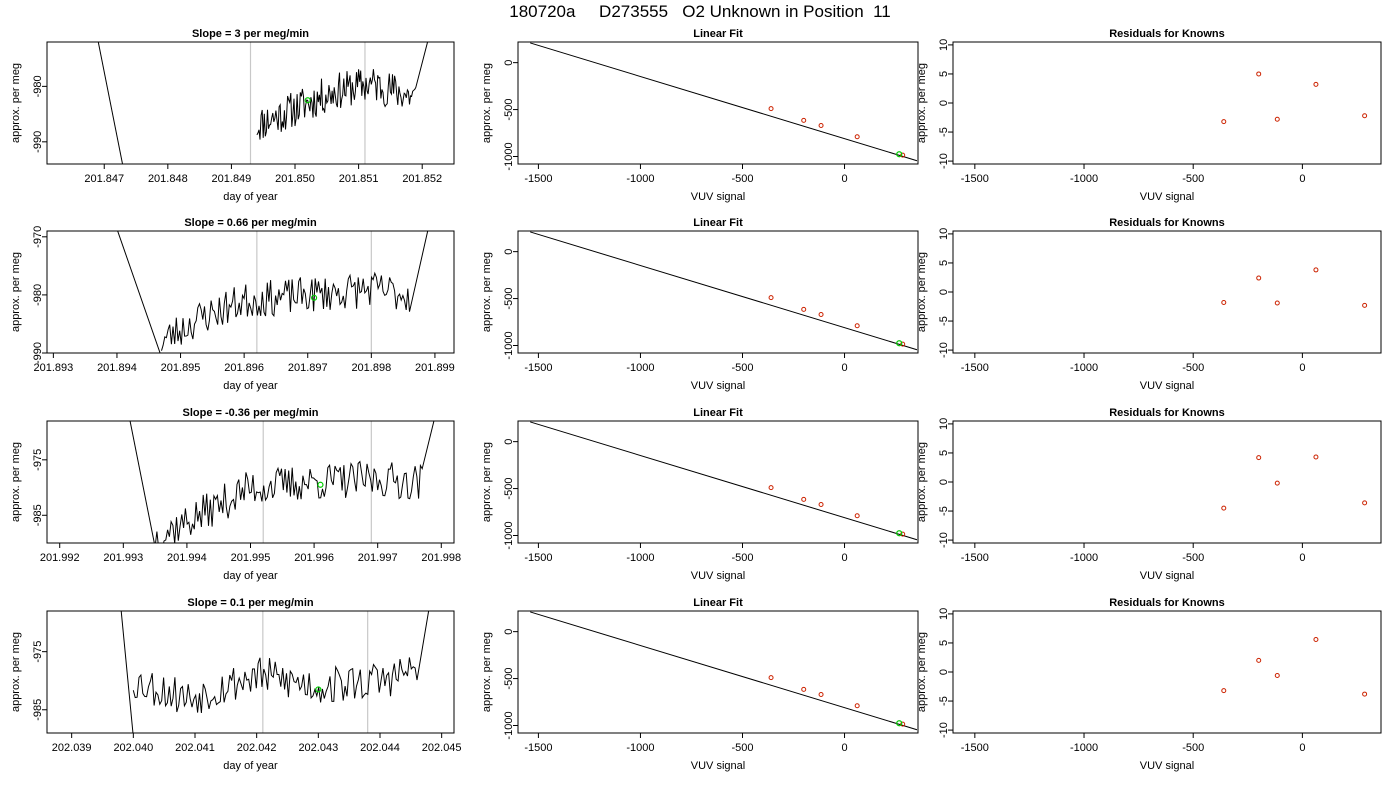 The image size is (1400, 800). What do you see at coordinates (422, 179) in the screenshot?
I see `x-tick-label: 201.852` at bounding box center [422, 179].